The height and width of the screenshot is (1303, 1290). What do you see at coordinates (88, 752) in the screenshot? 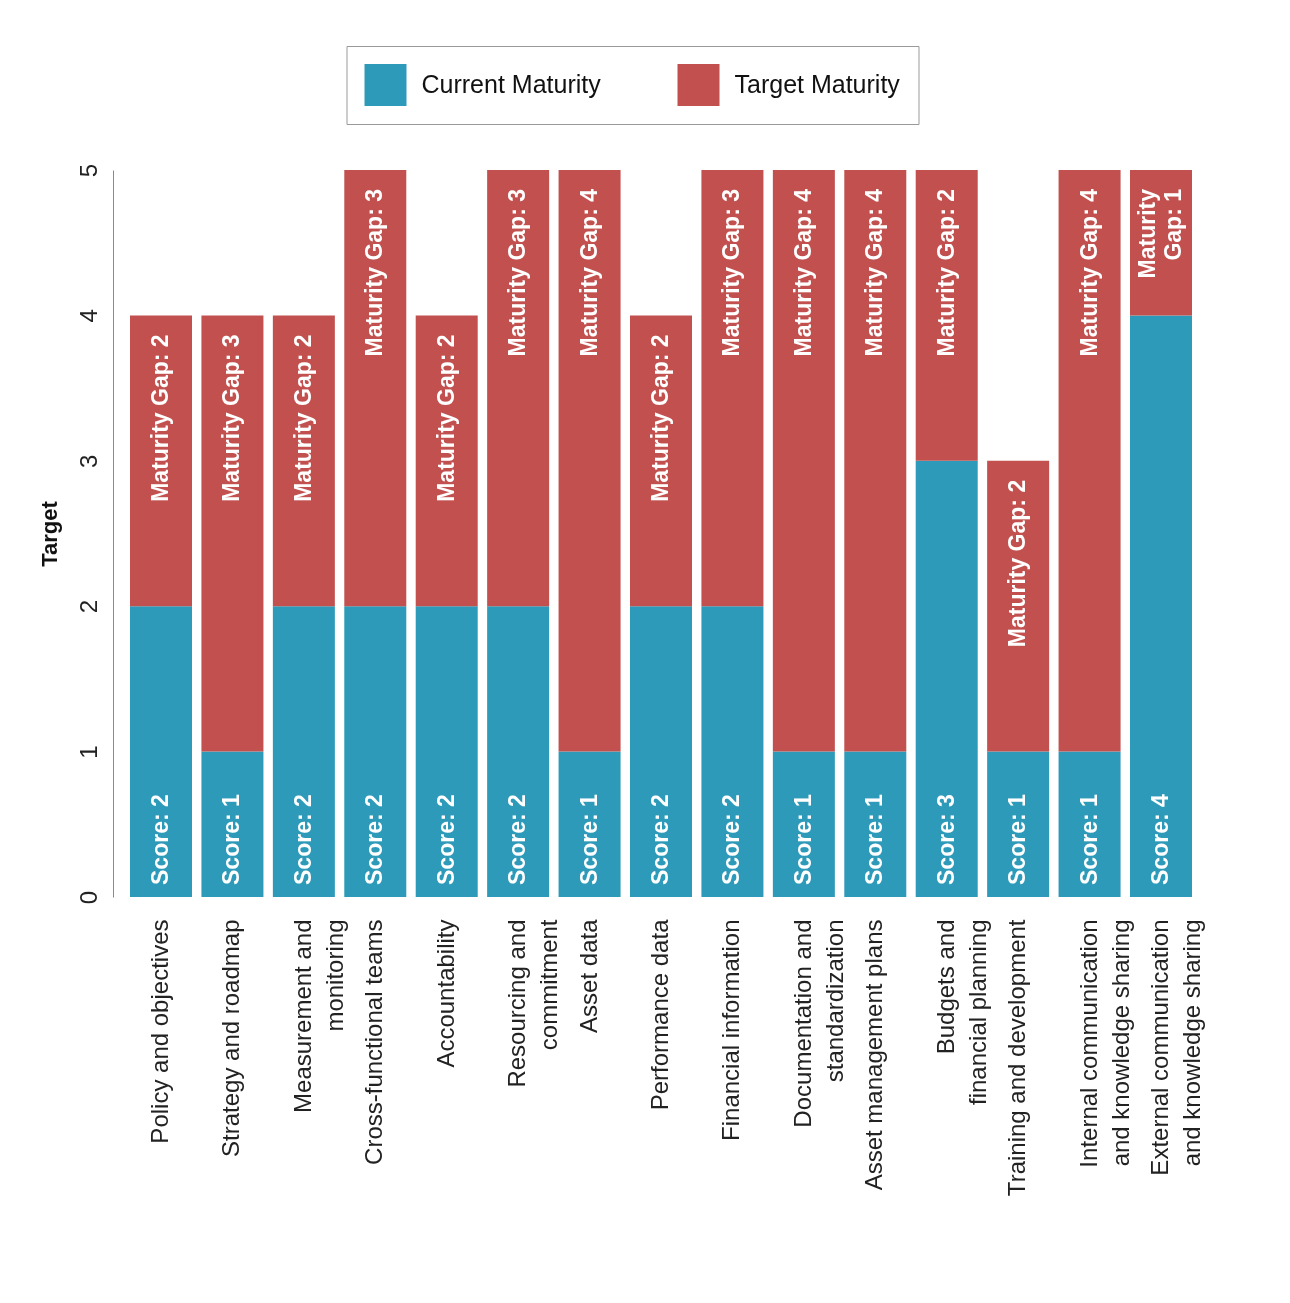
I see `y-tick-label: 1` at bounding box center [88, 752].